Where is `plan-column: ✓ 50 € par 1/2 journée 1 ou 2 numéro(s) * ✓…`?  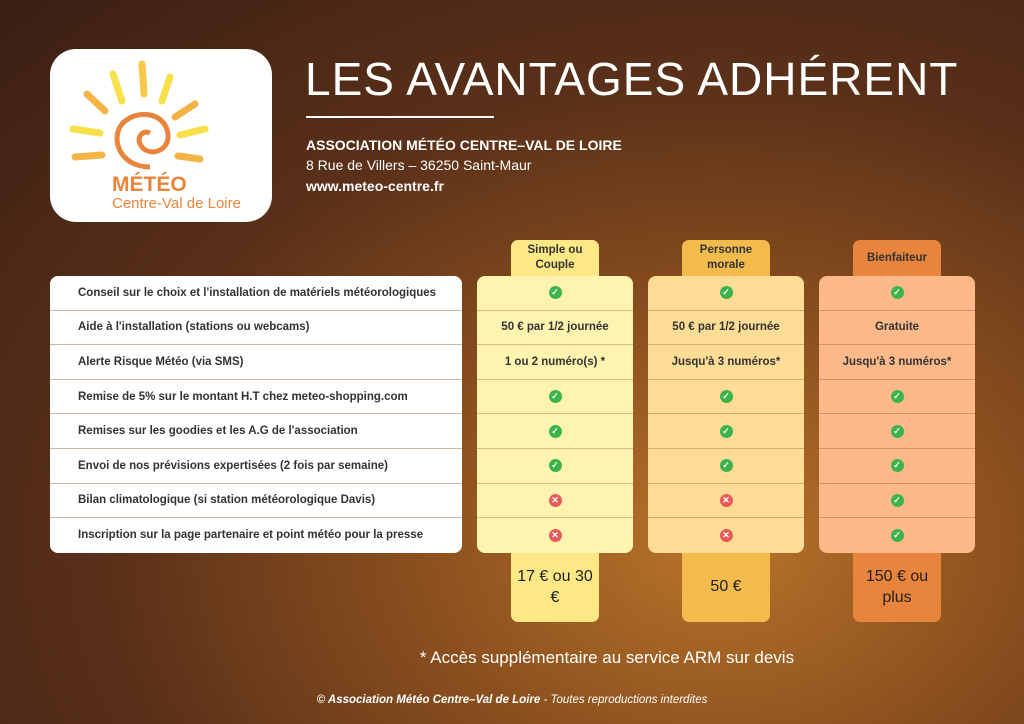
plan-column: ✓ 50 € par 1/2 journée 1 ou 2 numéro(s) * ✓… is located at coordinates (555, 414).